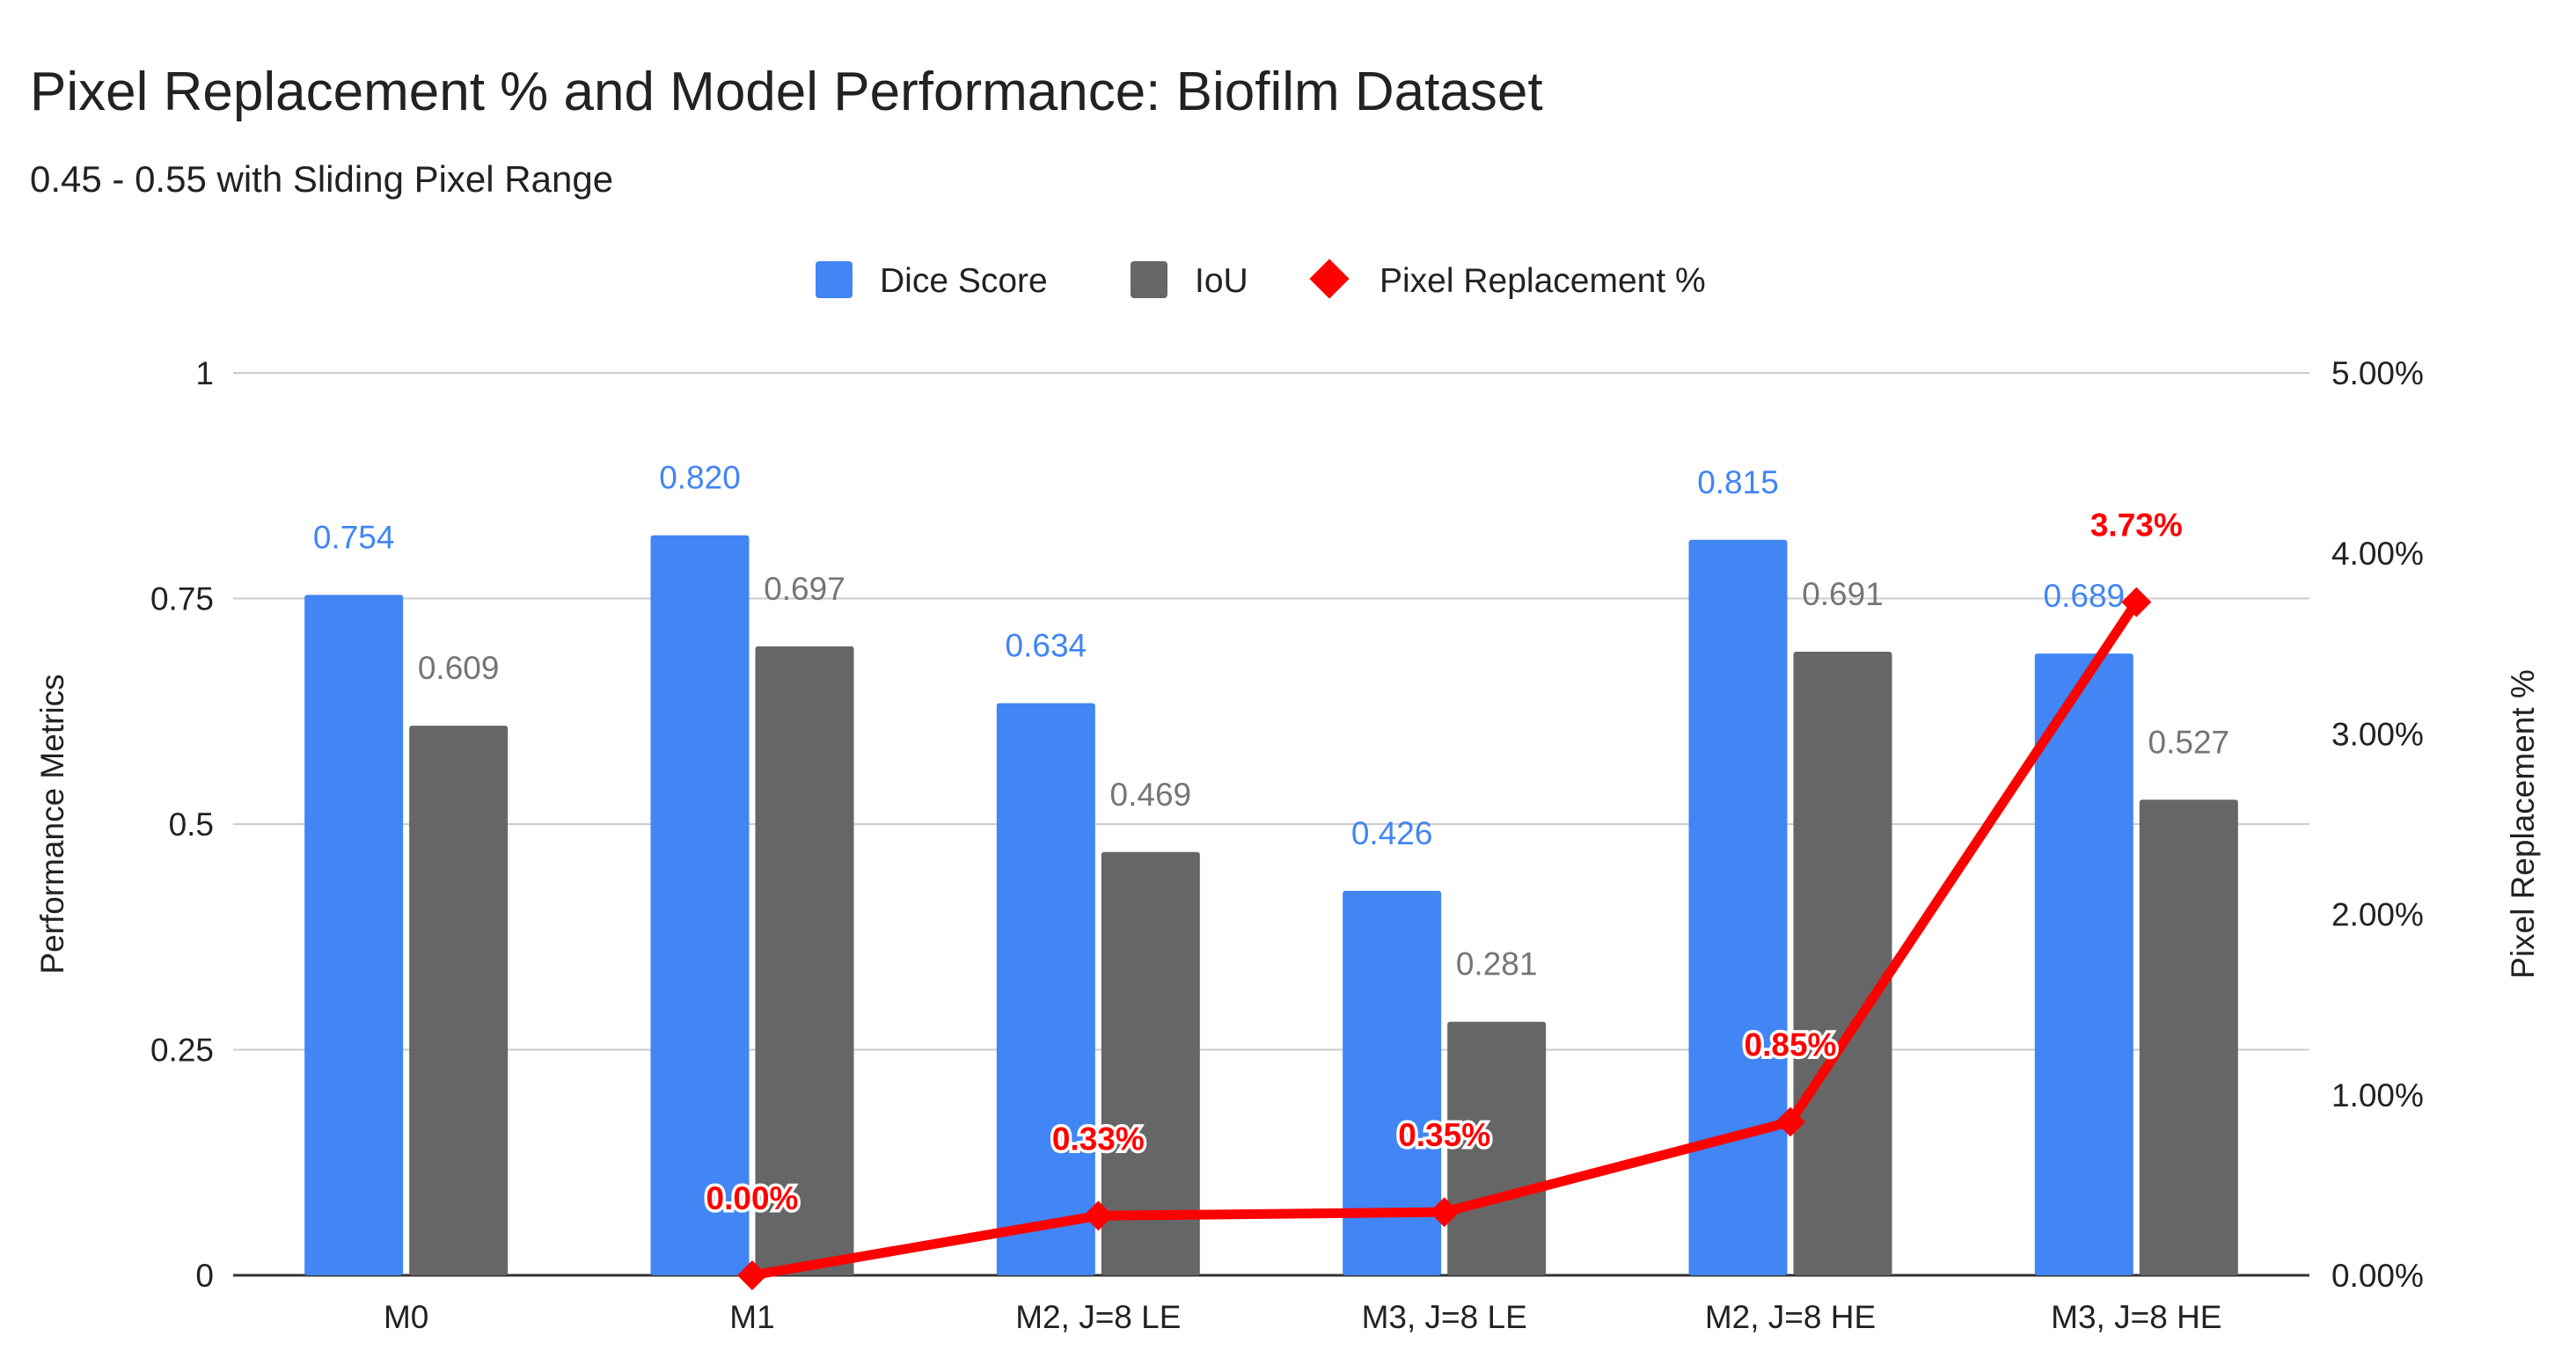  What do you see at coordinates (2377, 734) in the screenshot?
I see `right-tick-label: 3.00%` at bounding box center [2377, 734].